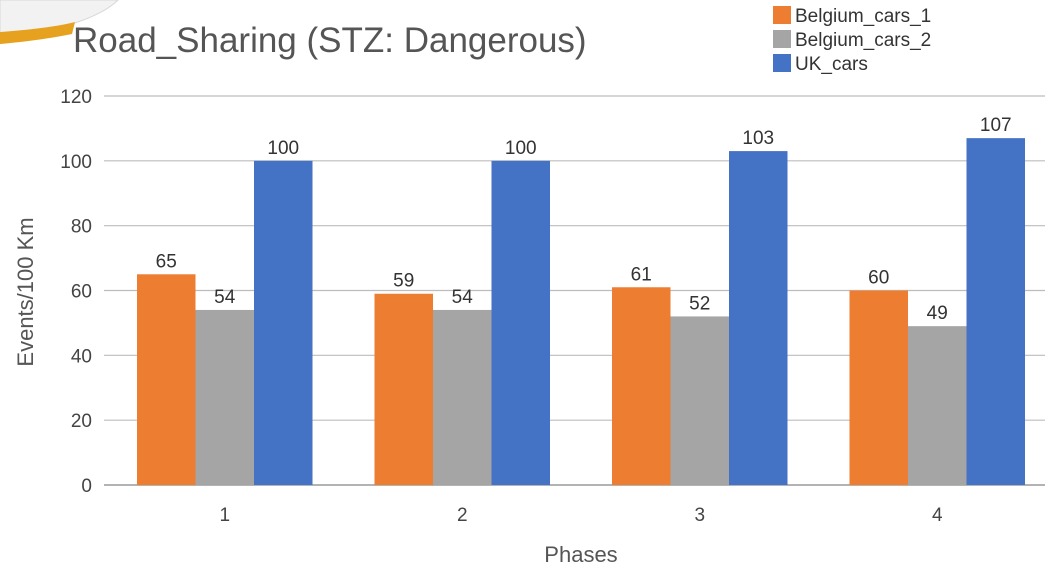 The image size is (1045, 569). What do you see at coordinates (937, 313) in the screenshot?
I see `data-label: 49` at bounding box center [937, 313].